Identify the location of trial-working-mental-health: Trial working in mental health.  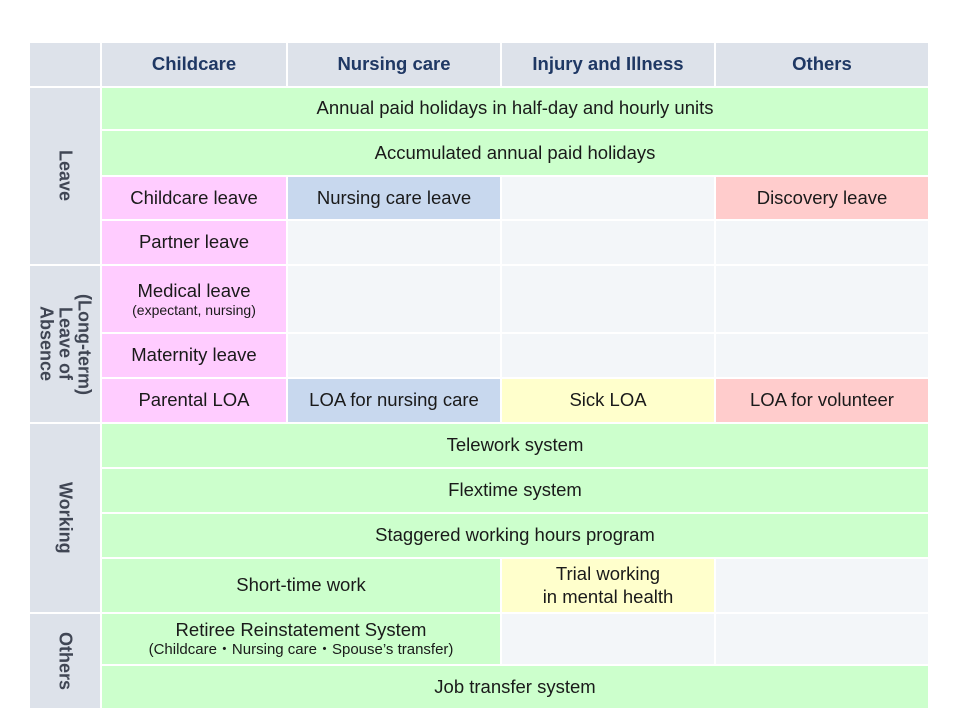
(608, 585).